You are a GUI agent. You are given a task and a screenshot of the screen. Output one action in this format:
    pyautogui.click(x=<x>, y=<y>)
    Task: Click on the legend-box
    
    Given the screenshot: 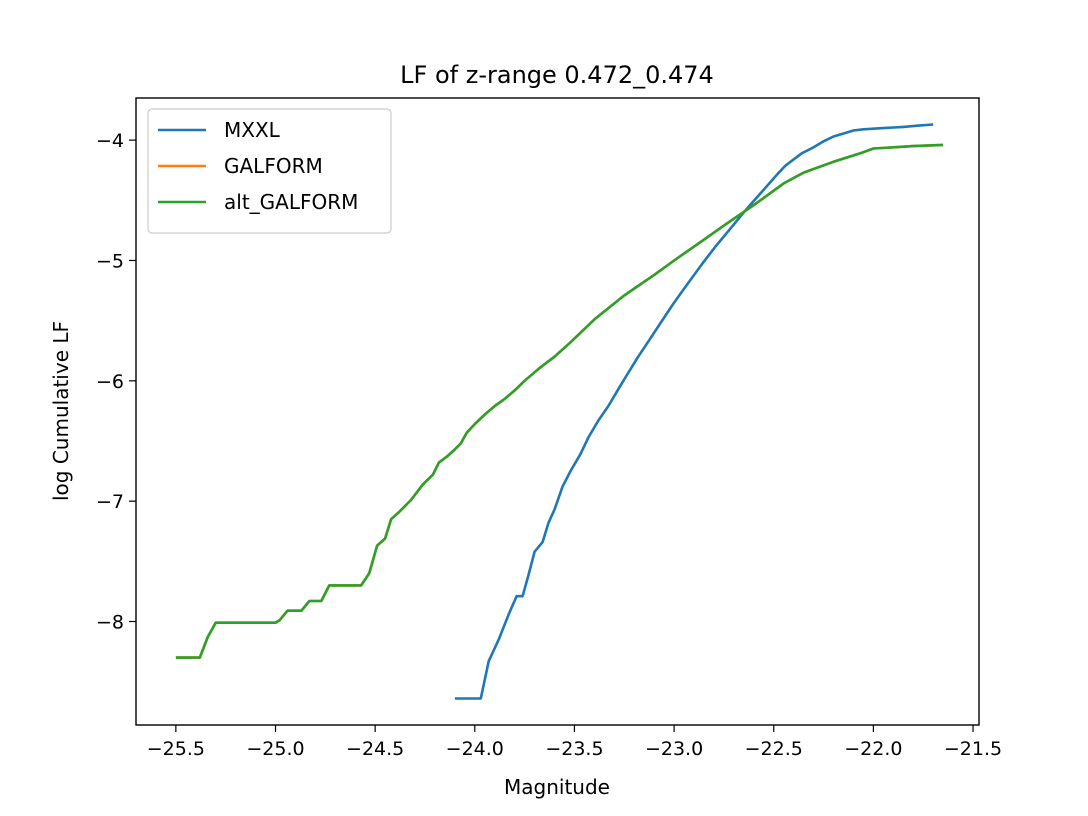 What is the action you would take?
    pyautogui.click(x=269, y=171)
    